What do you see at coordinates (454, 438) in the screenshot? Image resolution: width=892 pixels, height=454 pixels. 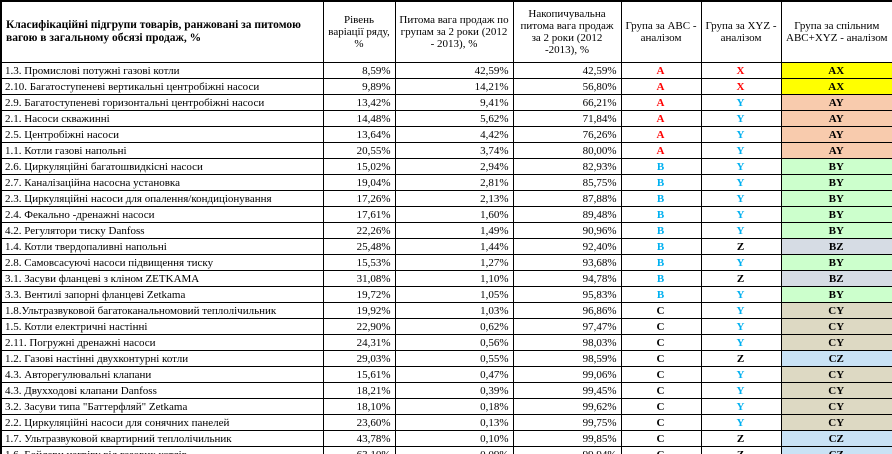 I see `share-value-cell: 0,10%` at bounding box center [454, 438].